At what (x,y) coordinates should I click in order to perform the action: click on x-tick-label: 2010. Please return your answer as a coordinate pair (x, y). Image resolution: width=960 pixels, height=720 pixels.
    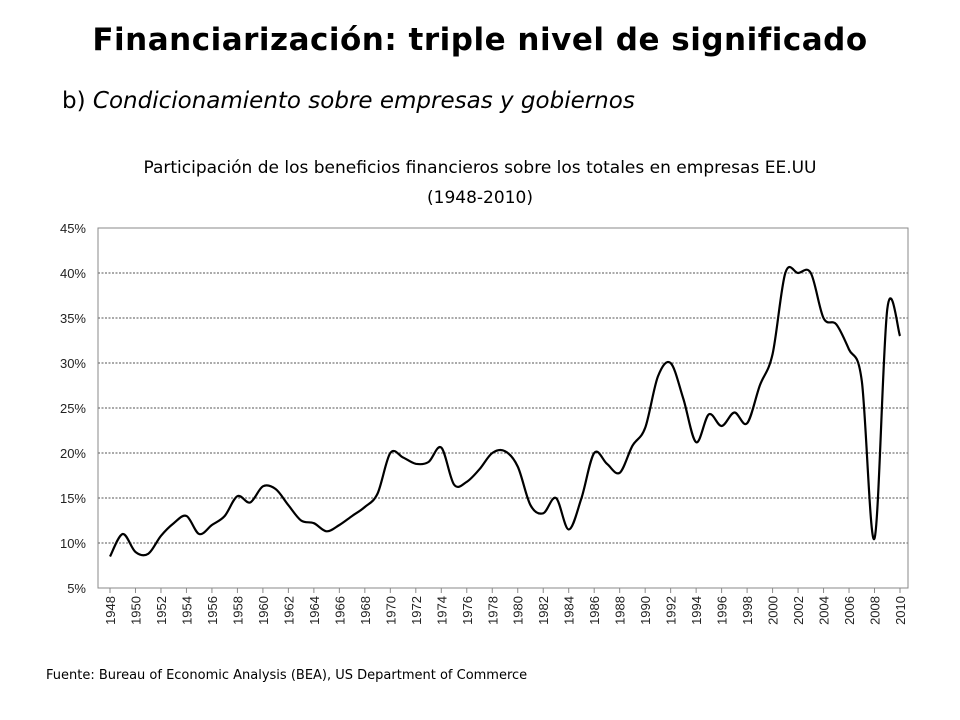
    Looking at the image, I should click on (900, 610).